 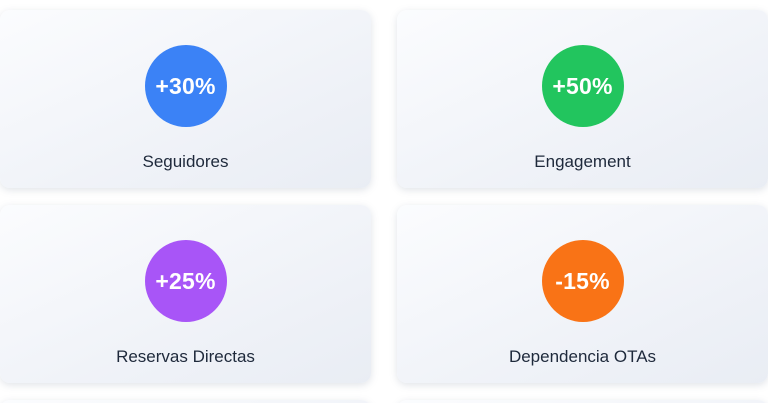 What do you see at coordinates (185, 86) in the screenshot?
I see `stat-value-badge: +30%` at bounding box center [185, 86].